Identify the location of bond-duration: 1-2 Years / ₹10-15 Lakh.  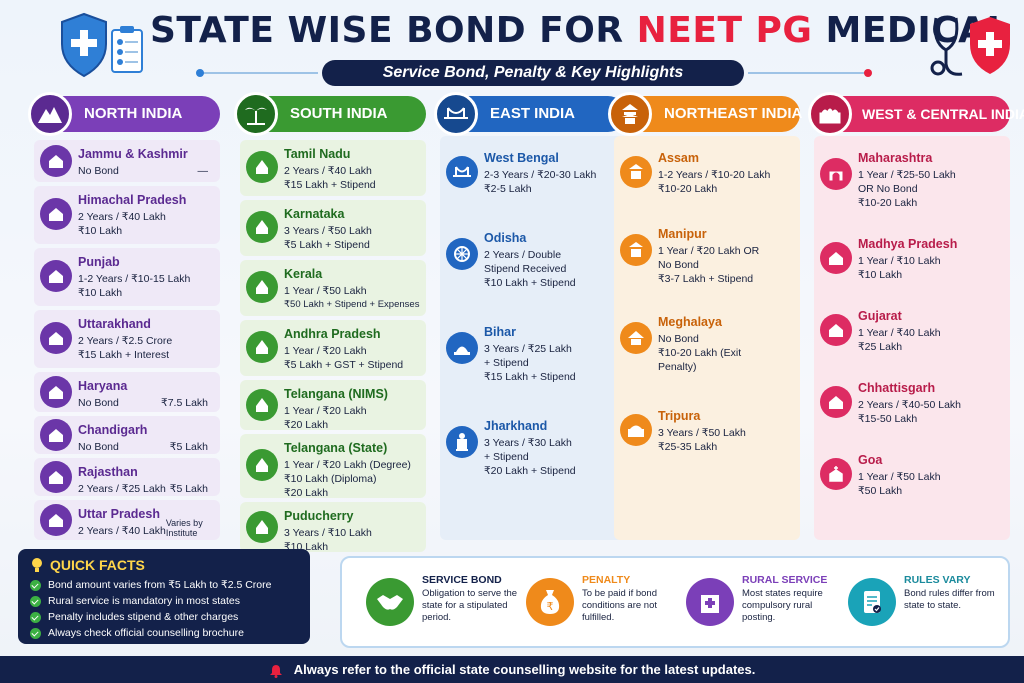
(134, 279).